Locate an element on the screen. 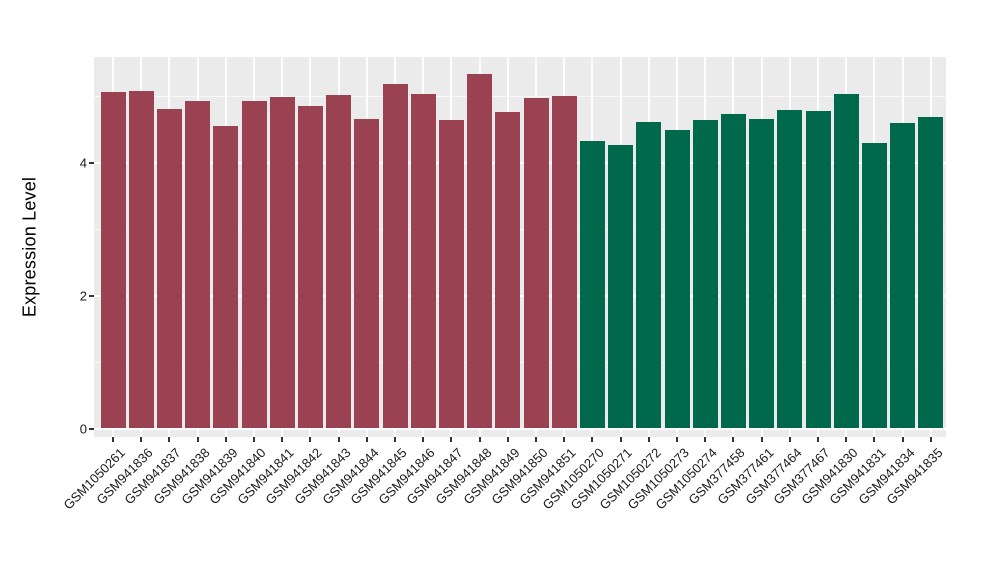 The height and width of the screenshot is (580, 1000). bar-GSM941846 is located at coordinates (423, 261).